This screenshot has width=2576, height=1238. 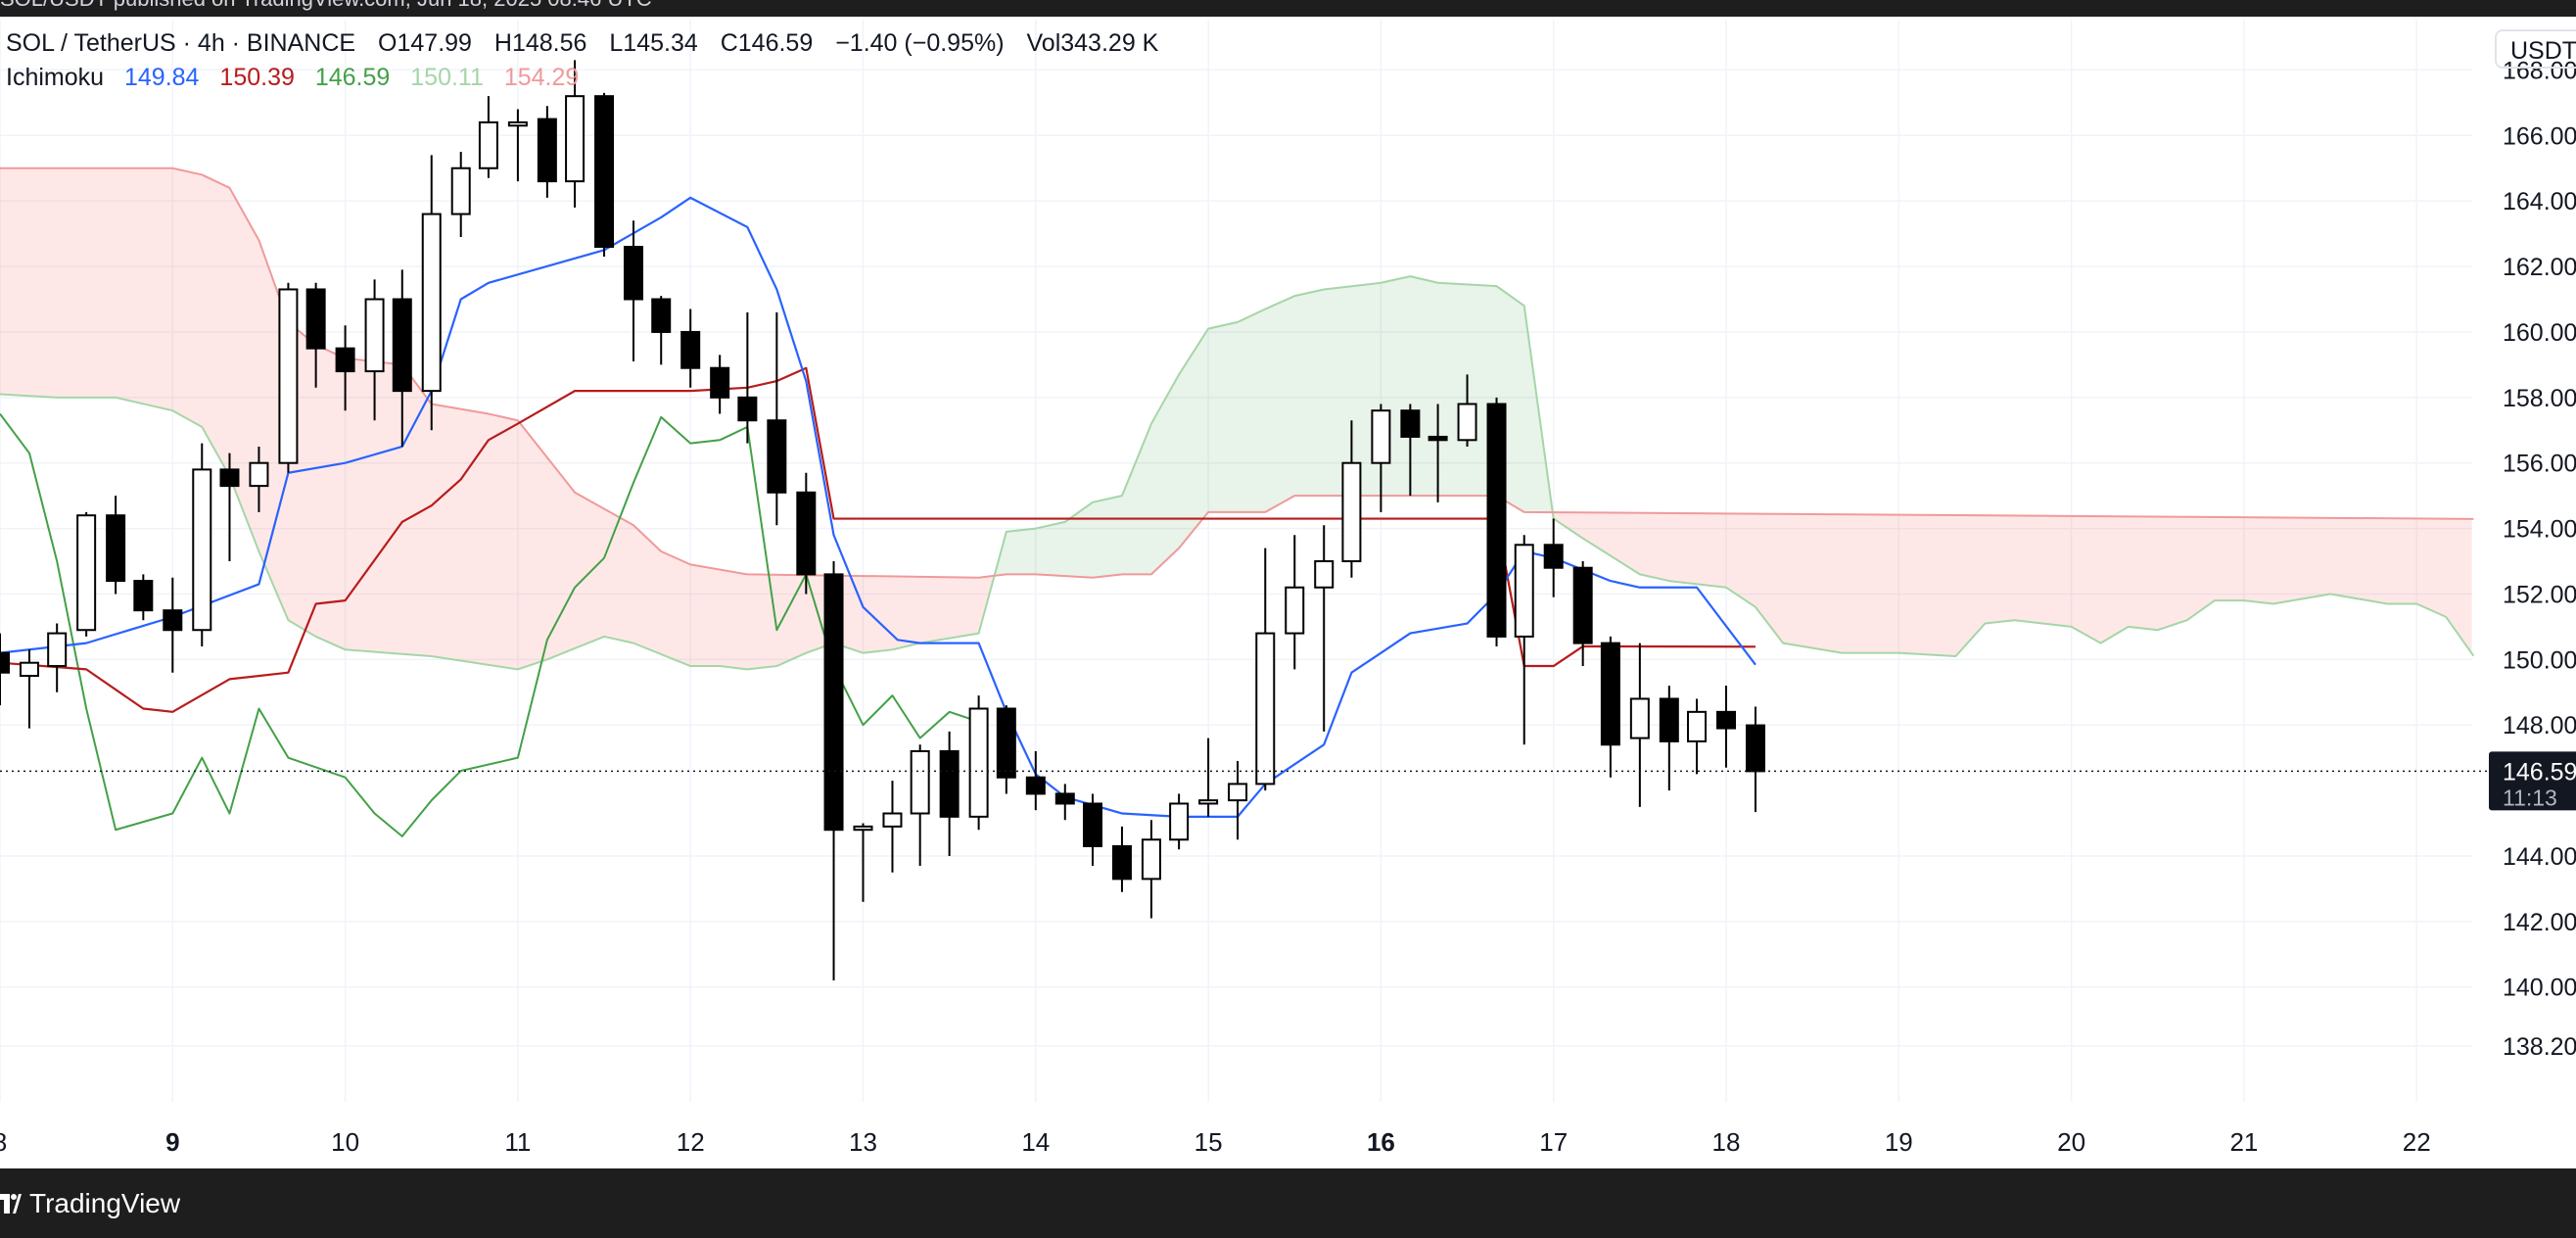 I want to click on bar-countdown: 11:13, so click(x=2530, y=797).